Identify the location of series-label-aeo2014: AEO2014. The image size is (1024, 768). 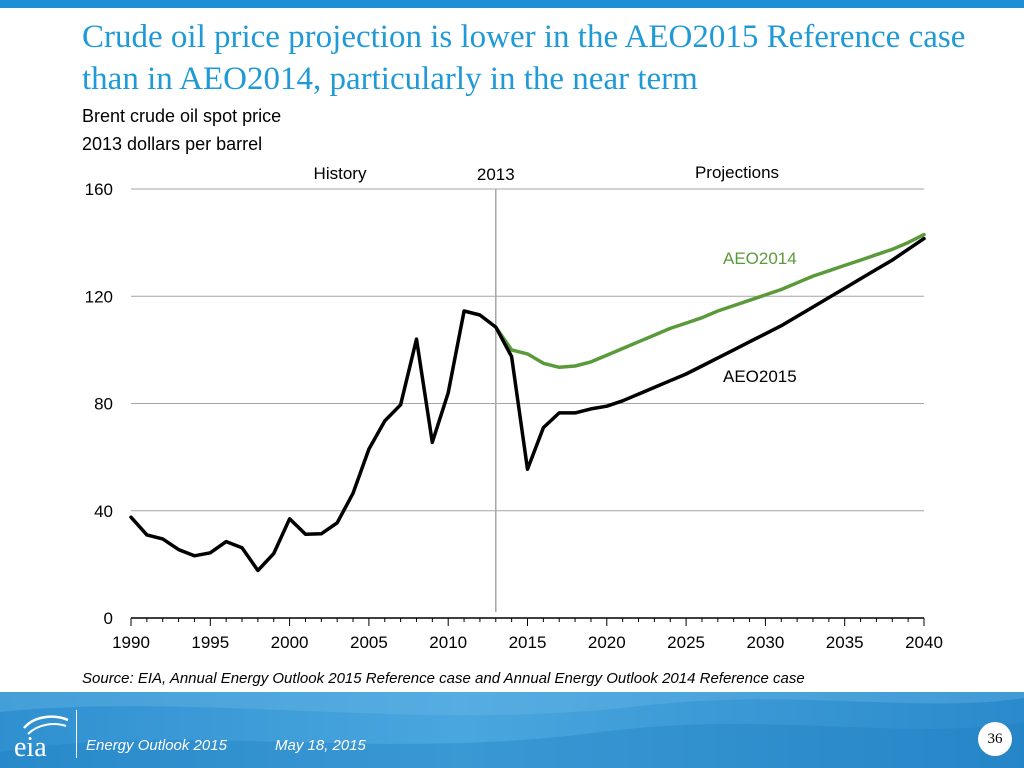
(760, 258).